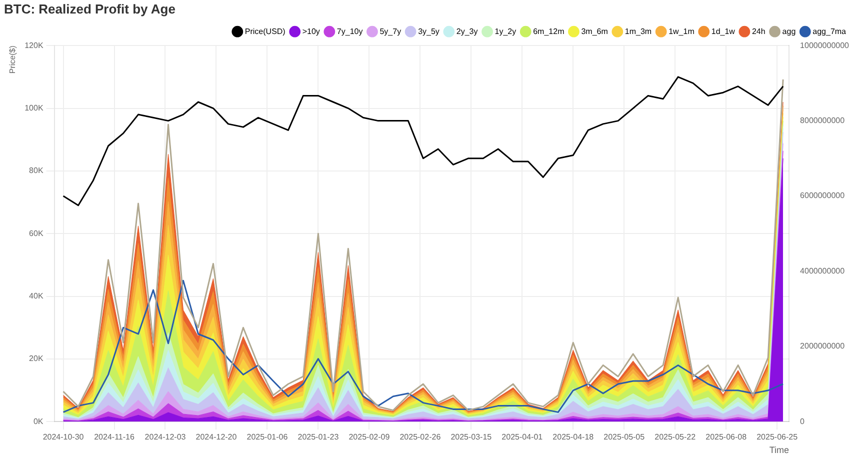  What do you see at coordinates (114, 437) in the screenshot?
I see `x-tick-label: 2024-11-16` at bounding box center [114, 437].